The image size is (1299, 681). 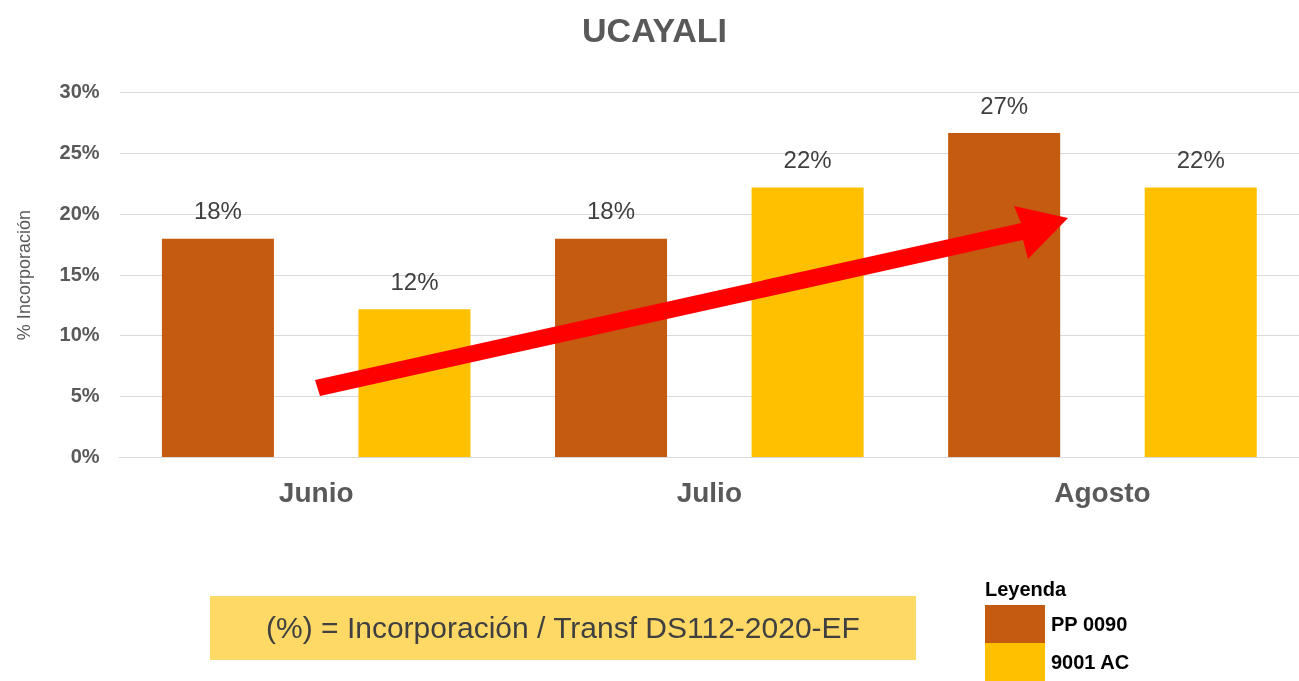 What do you see at coordinates (79, 334) in the screenshot?
I see `y-tick-label: 10%` at bounding box center [79, 334].